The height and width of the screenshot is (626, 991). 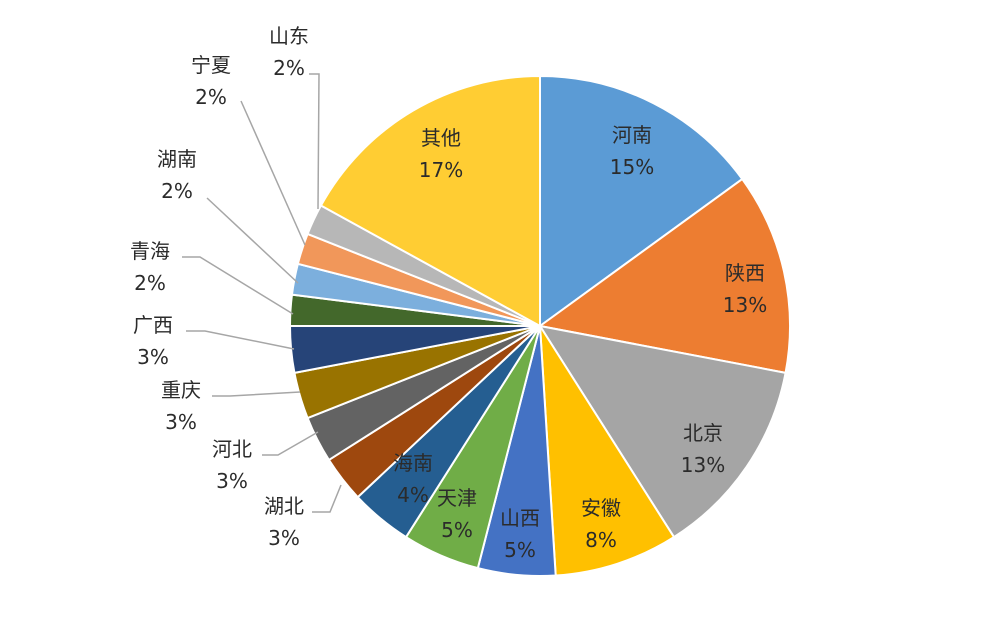 I want to click on slice-percent-label: 4%, so click(x=413, y=495).